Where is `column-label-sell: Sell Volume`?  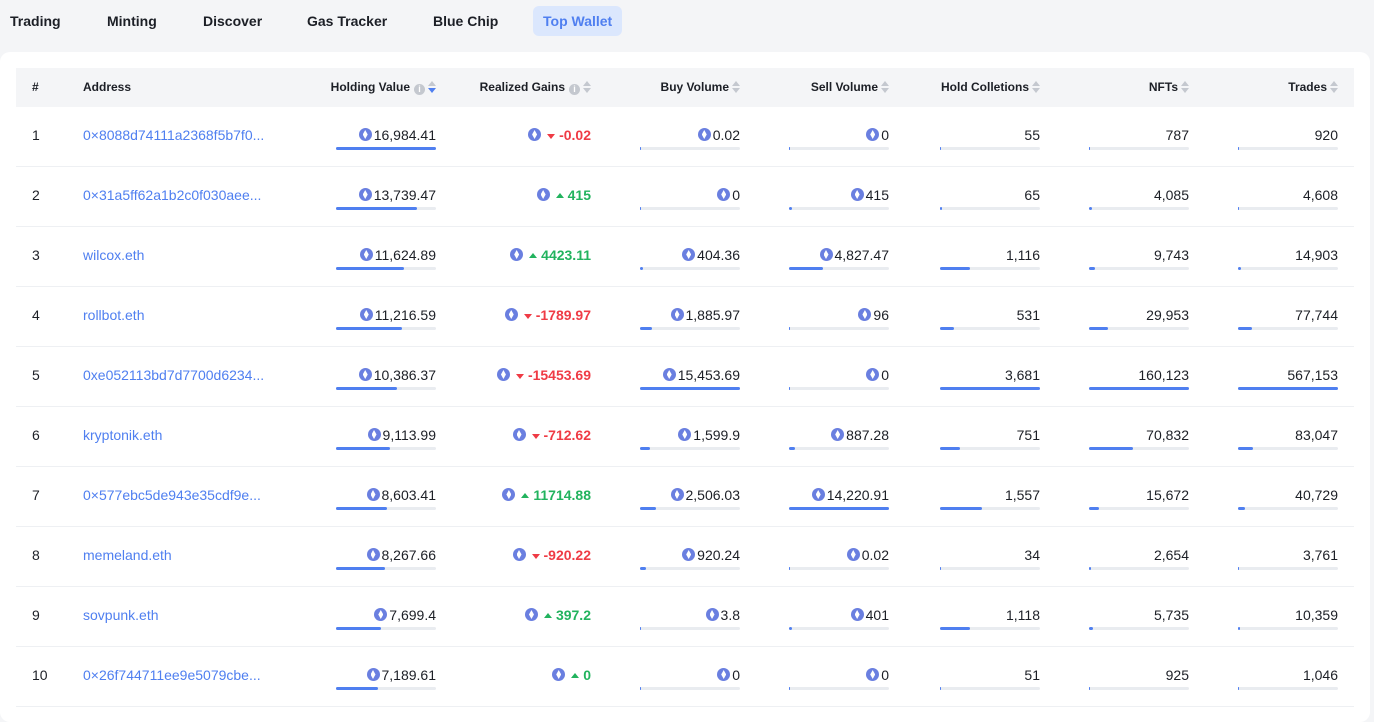 column-label-sell: Sell Volume is located at coordinates (844, 87).